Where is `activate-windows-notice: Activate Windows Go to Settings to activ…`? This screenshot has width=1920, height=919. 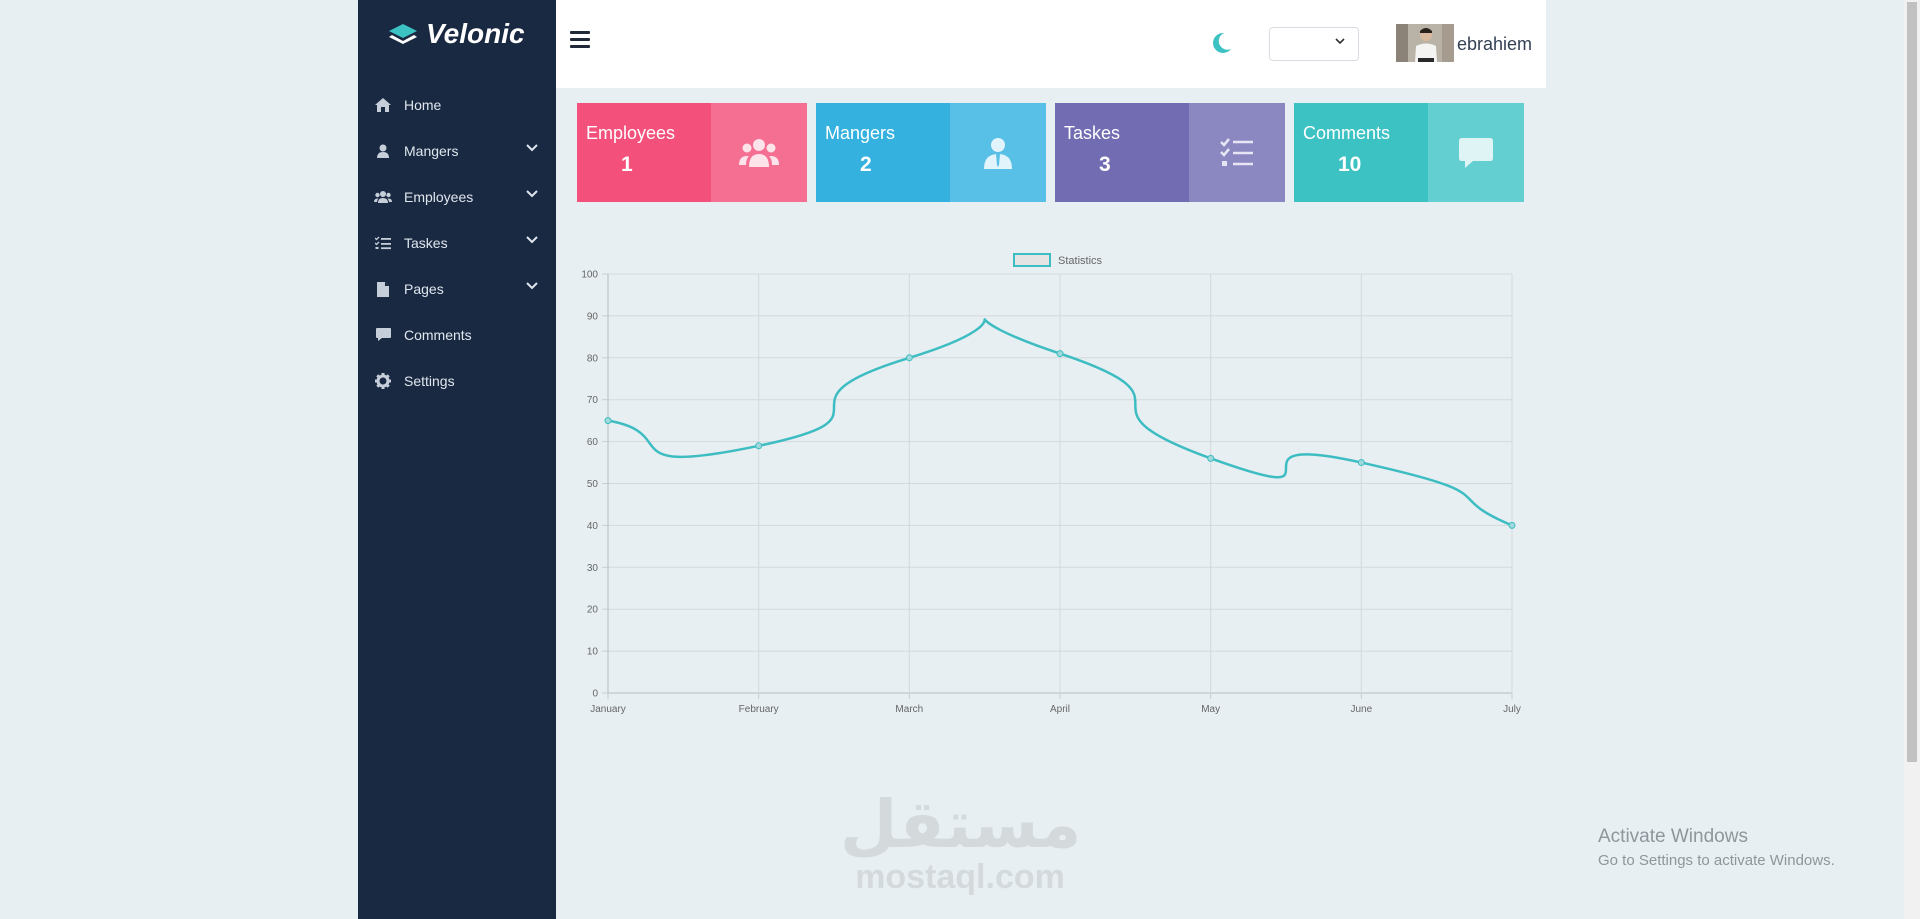 activate-windows-notice: Activate Windows Go to Settings to activ… is located at coordinates (1716, 847).